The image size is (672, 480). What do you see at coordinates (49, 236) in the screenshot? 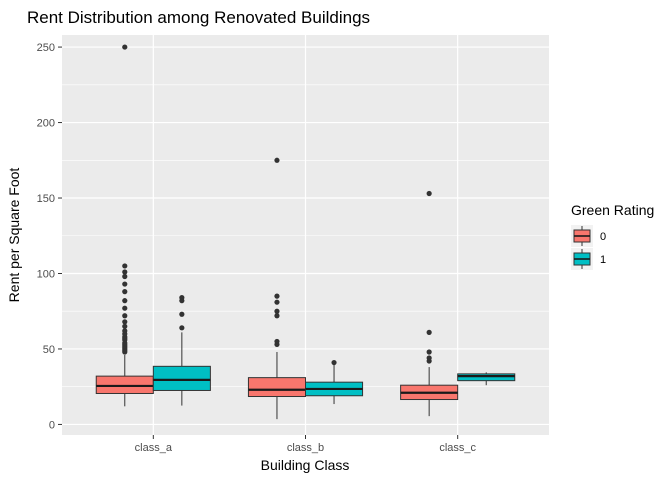
I see `y-axis: 0 50 100 150 200 250` at bounding box center [49, 236].